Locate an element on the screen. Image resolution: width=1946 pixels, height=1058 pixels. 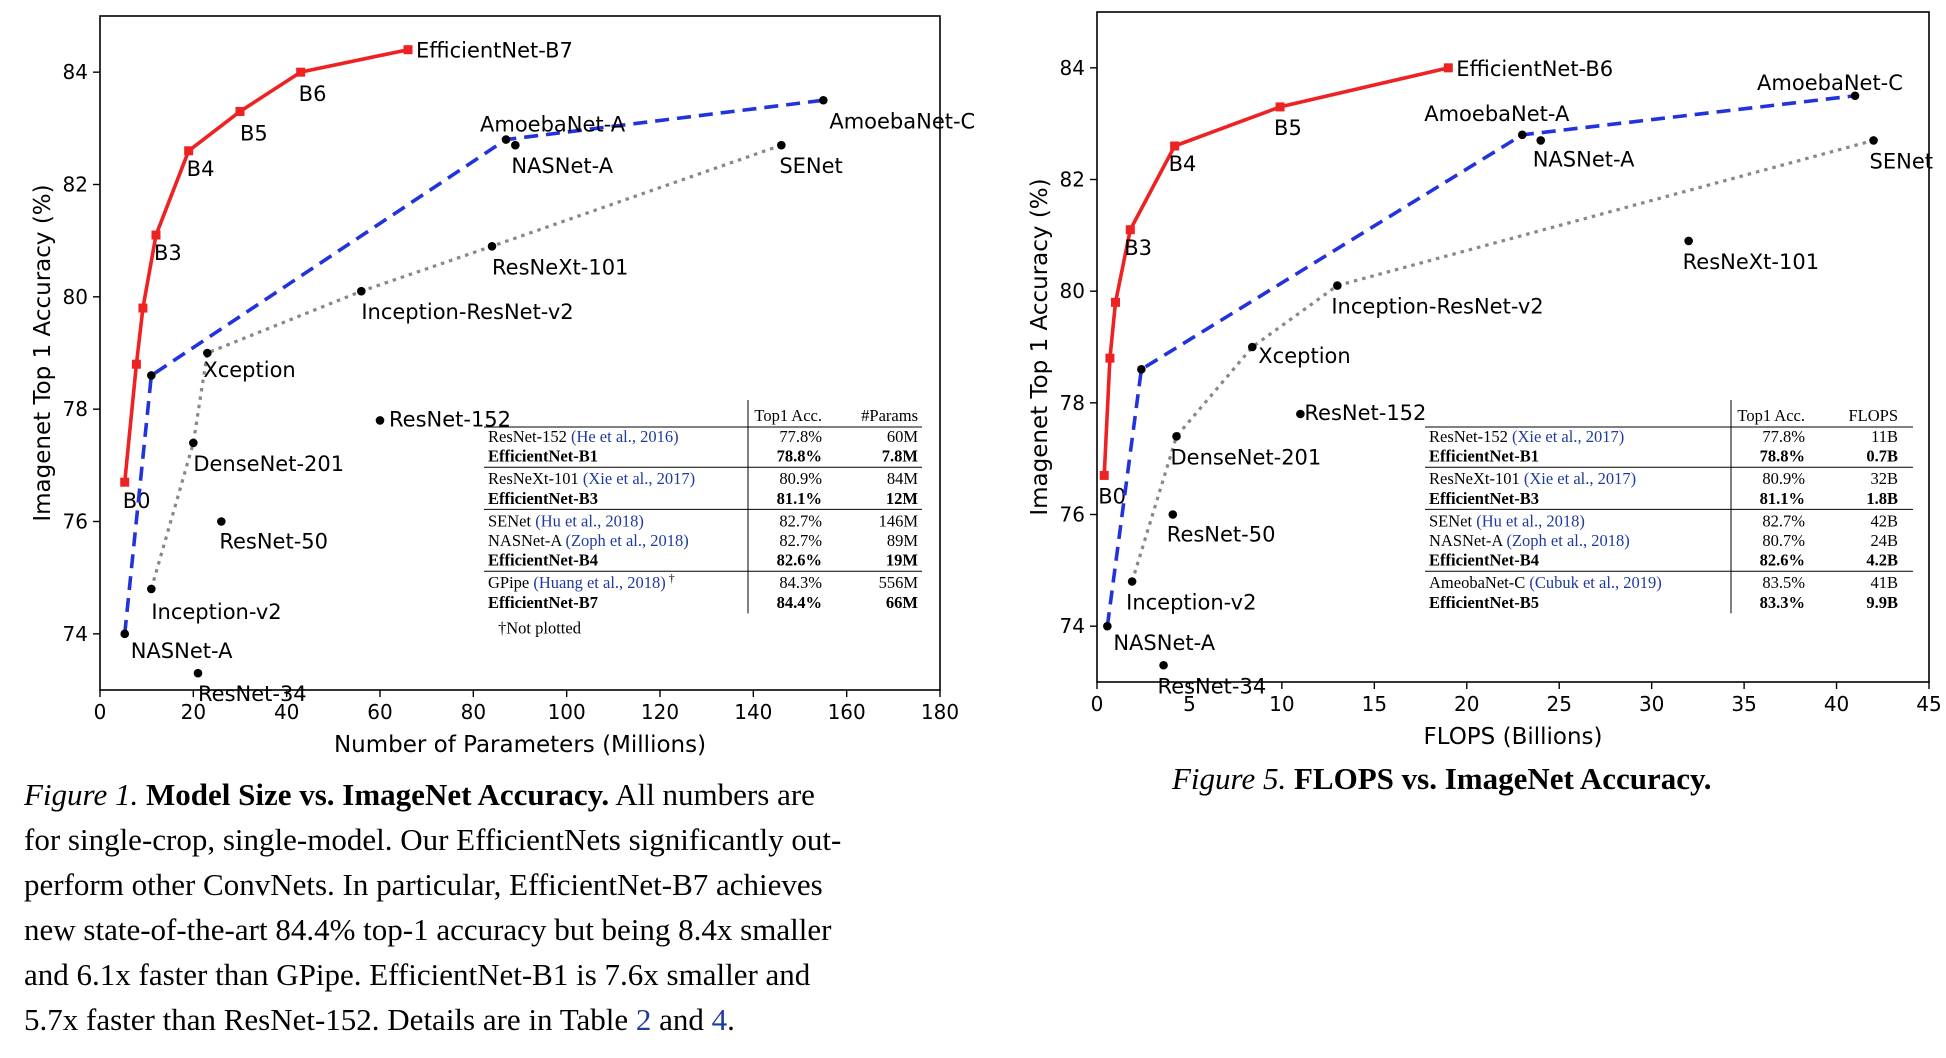
model-name: SENet is located at coordinates (509, 520).